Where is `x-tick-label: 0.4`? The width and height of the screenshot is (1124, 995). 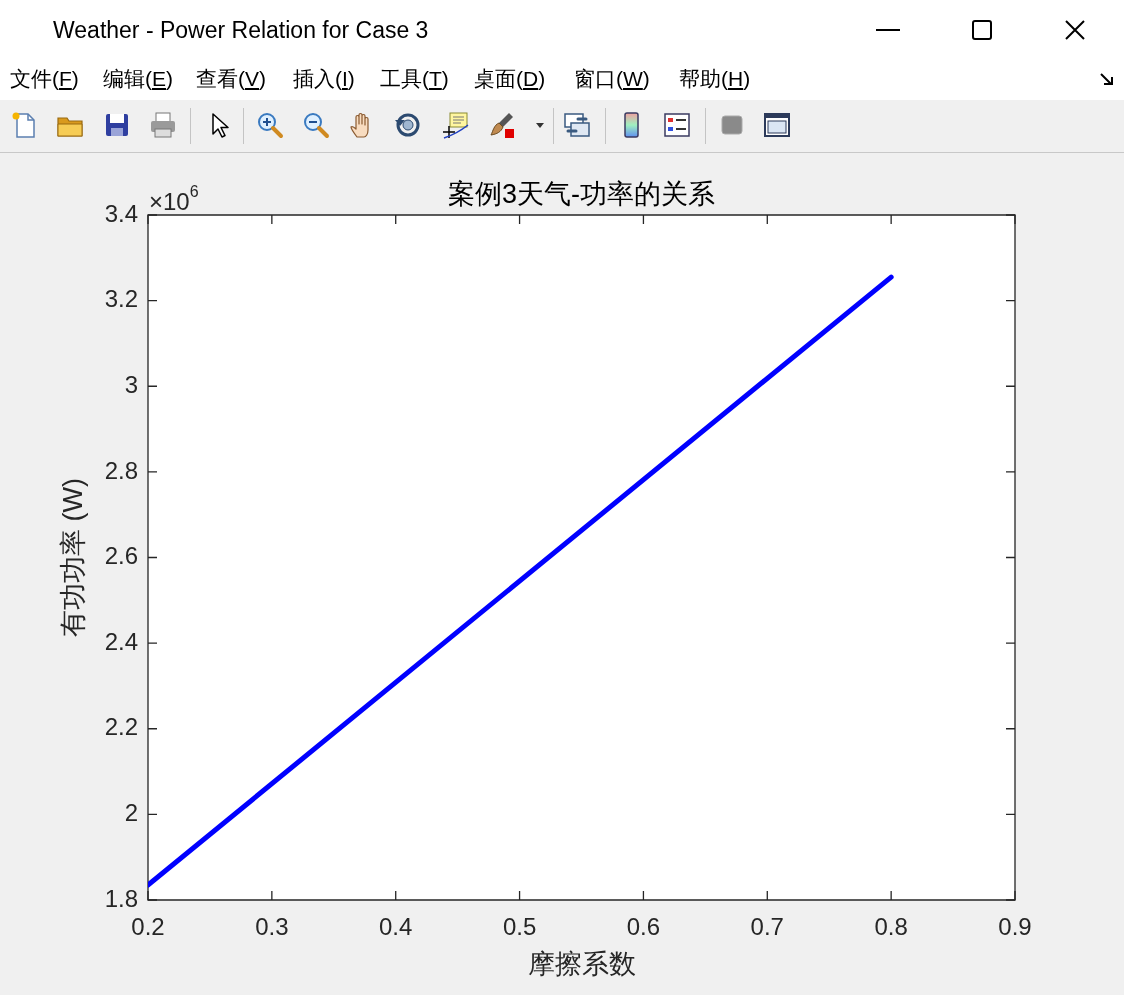 x-tick-label: 0.4 is located at coordinates (396, 927).